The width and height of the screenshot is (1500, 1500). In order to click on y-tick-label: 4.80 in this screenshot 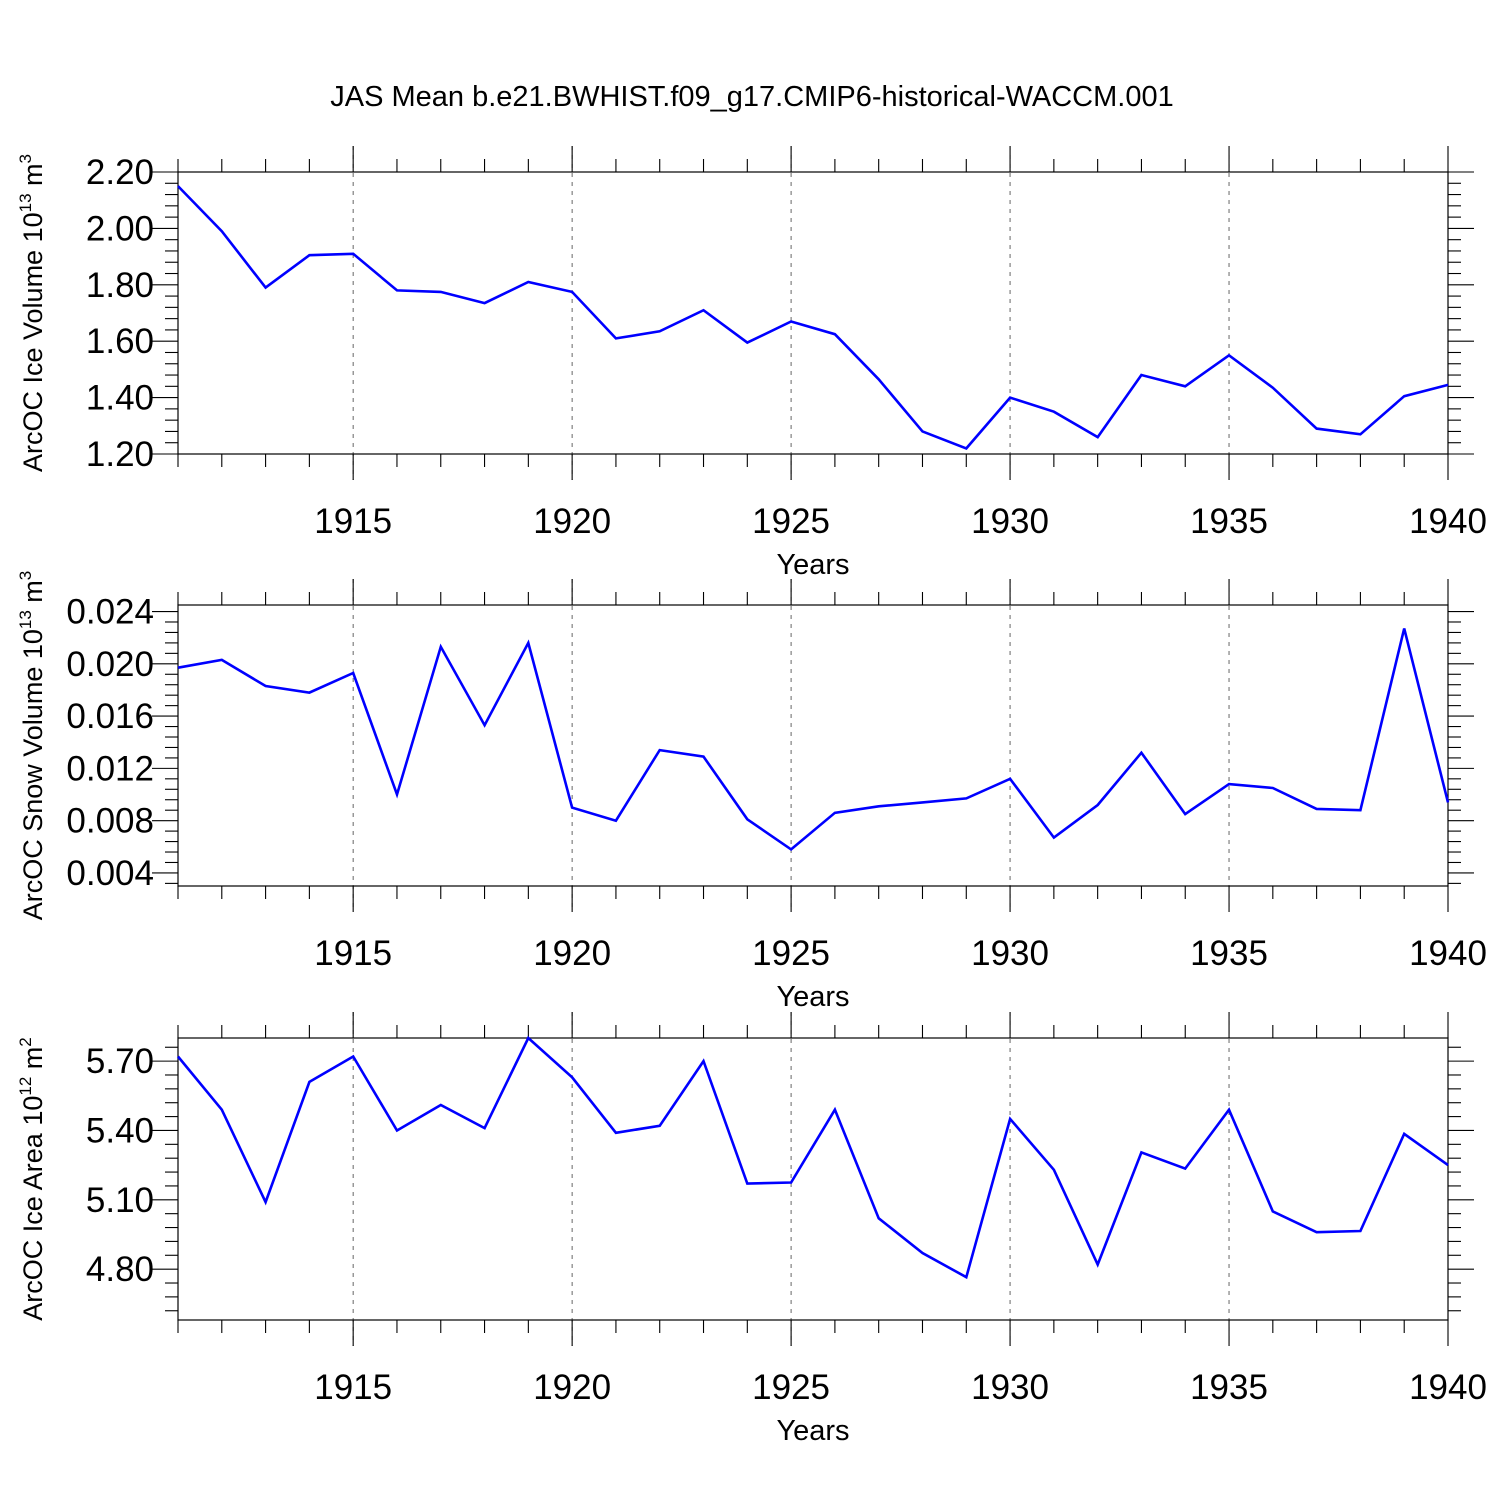, I will do `click(120, 1269)`.